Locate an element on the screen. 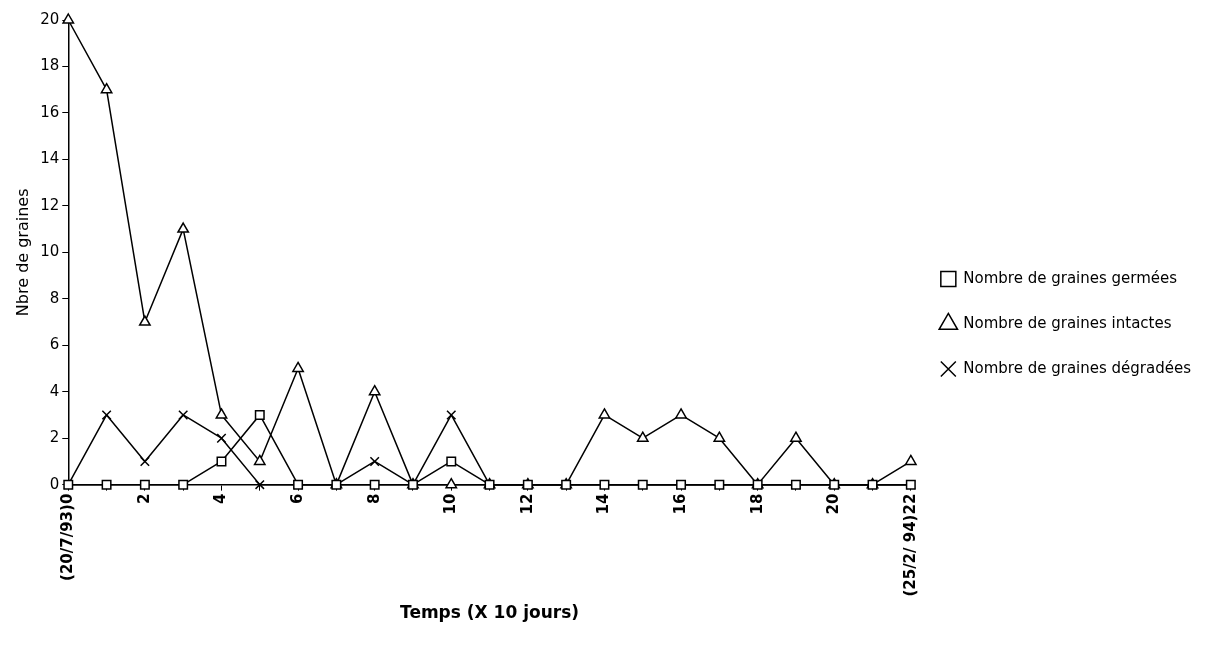 Image resolution: width=1211 pixels, height=668 pixels. x-axis-title: Temps (X 10 jours) is located at coordinates (490, 612).